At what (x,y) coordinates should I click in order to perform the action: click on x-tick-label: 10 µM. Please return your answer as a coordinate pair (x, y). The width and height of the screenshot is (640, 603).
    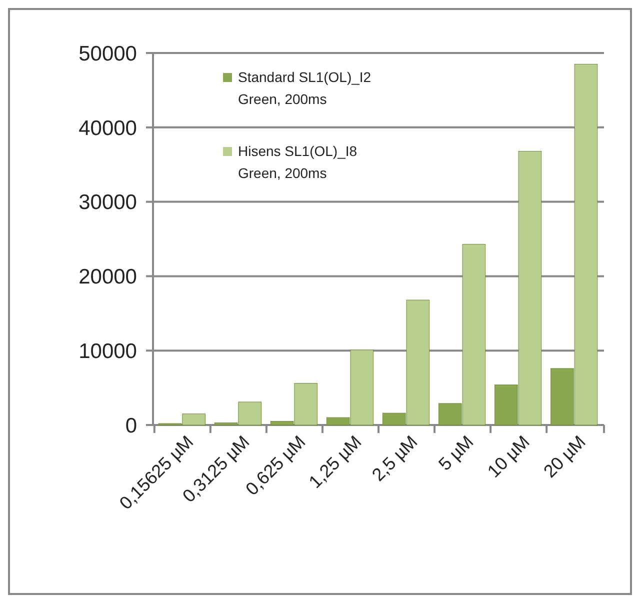
    Looking at the image, I should click on (509, 457).